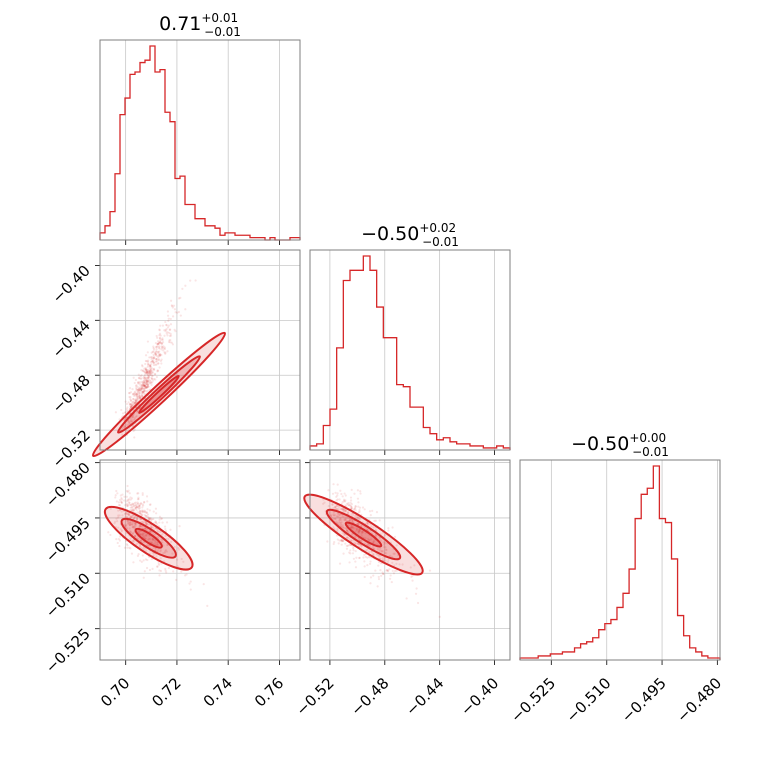  Describe the element at coordinates (410, 235) in the screenshot. I see `title-param-1: −0.50+0.02 −0.01` at that location.